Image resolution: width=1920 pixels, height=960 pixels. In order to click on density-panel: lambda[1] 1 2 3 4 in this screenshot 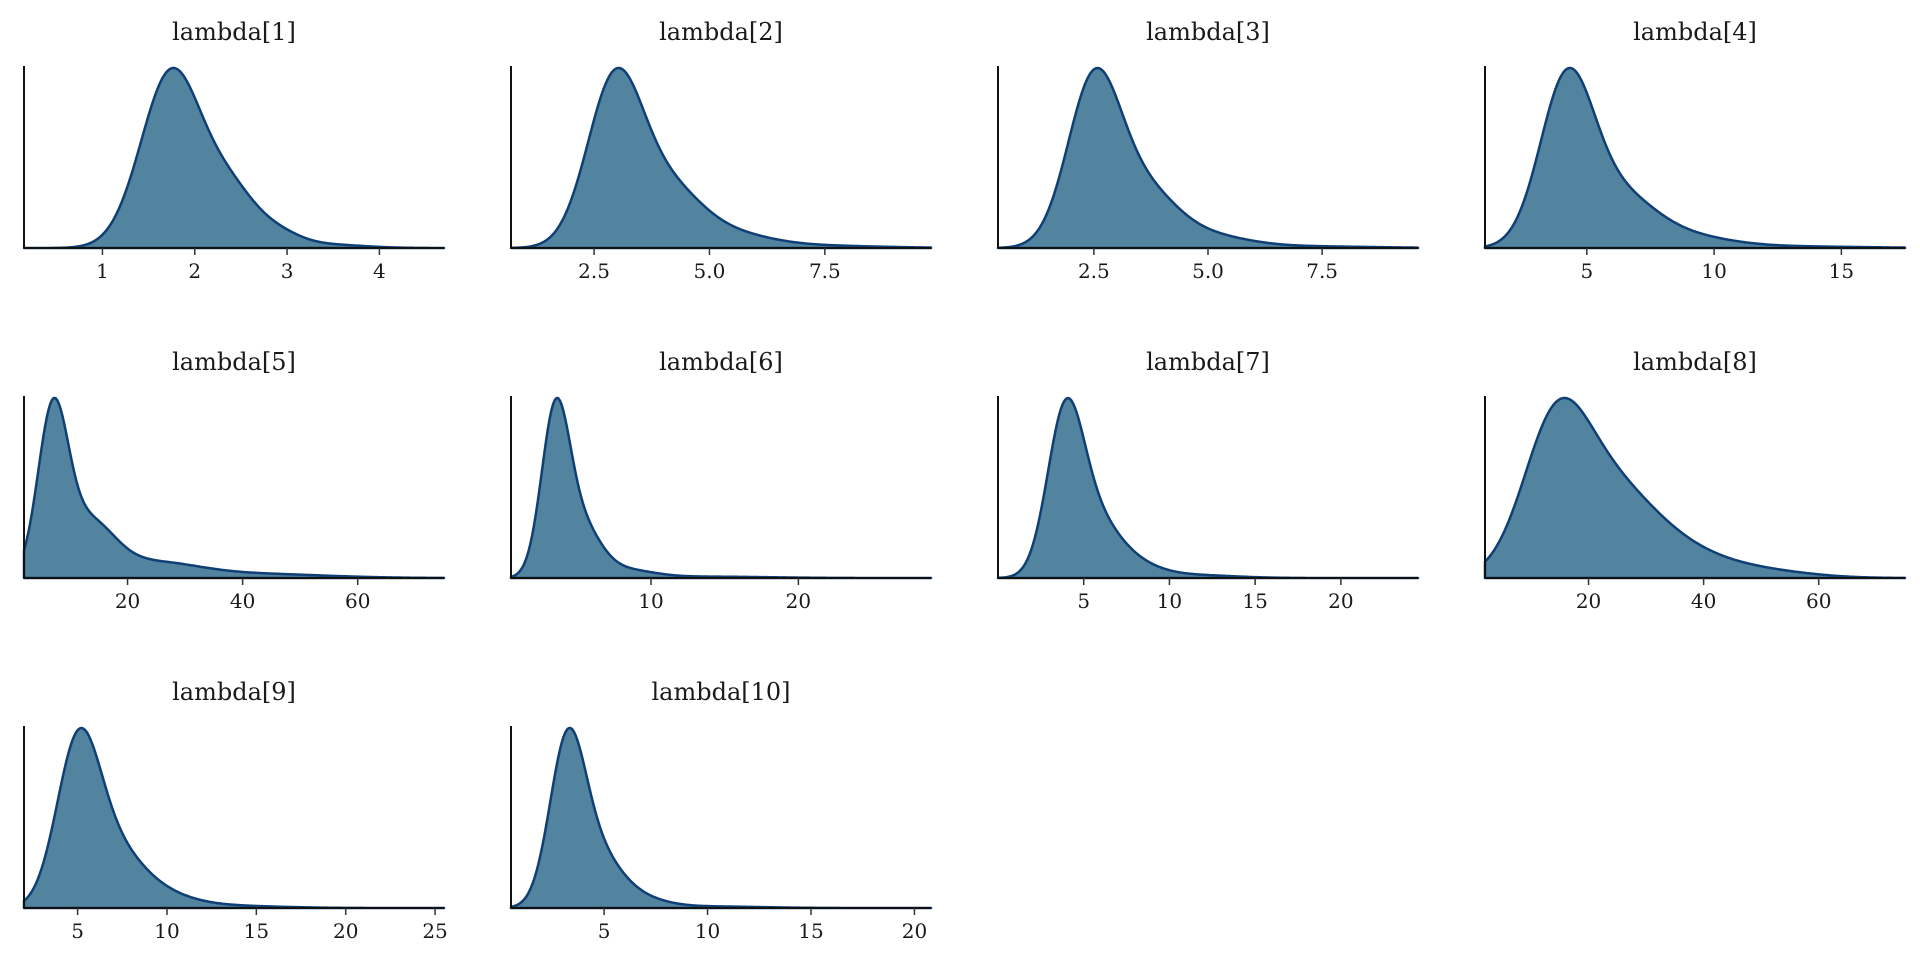, I will do `click(234, 150)`.